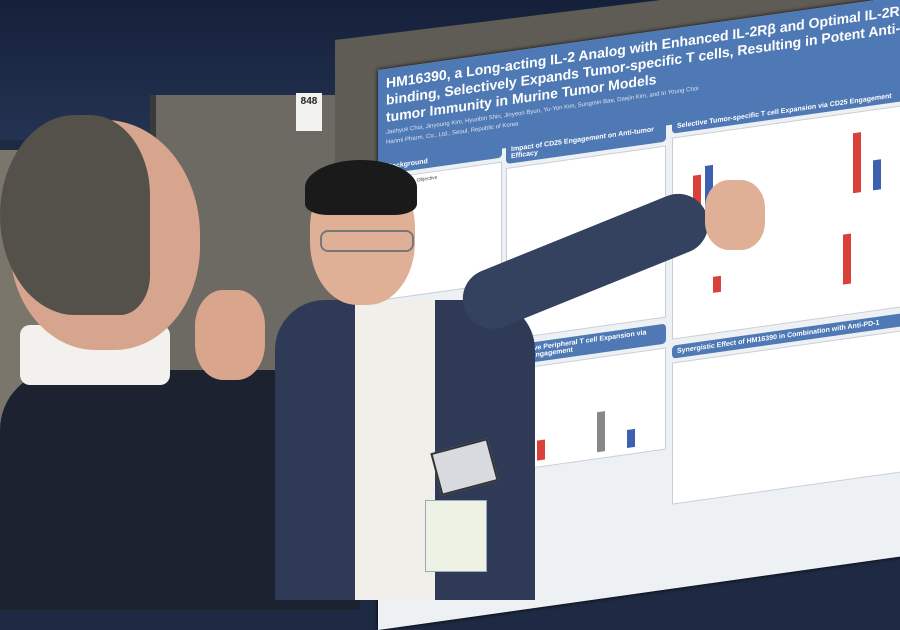 The image size is (900, 630). Describe the element at coordinates (585, 261) in the screenshot. I see `presenter-arm` at that location.